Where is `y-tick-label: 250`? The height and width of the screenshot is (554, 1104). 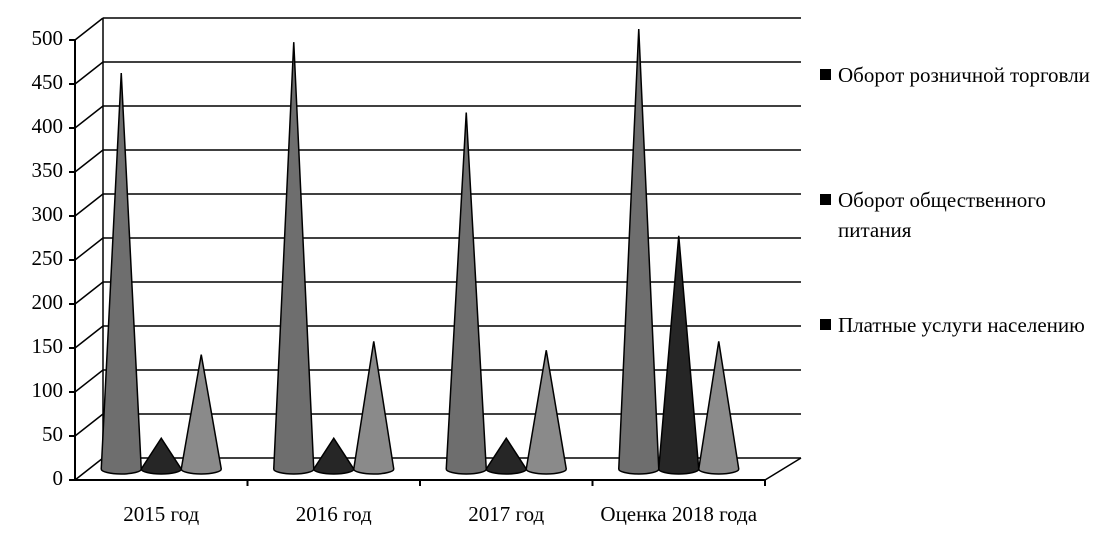
y-tick-label: 250 is located at coordinates (48, 258).